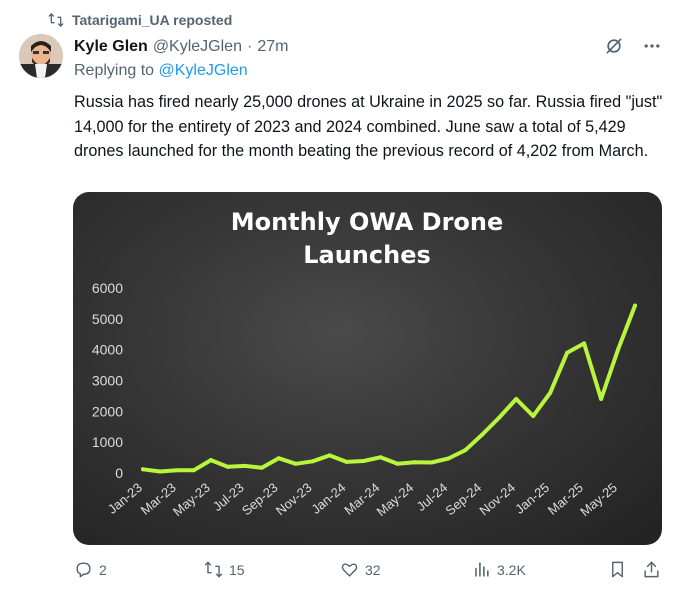 The width and height of the screenshot is (690, 592). What do you see at coordinates (107, 350) in the screenshot?
I see `y-tick-label: 4000` at bounding box center [107, 350].